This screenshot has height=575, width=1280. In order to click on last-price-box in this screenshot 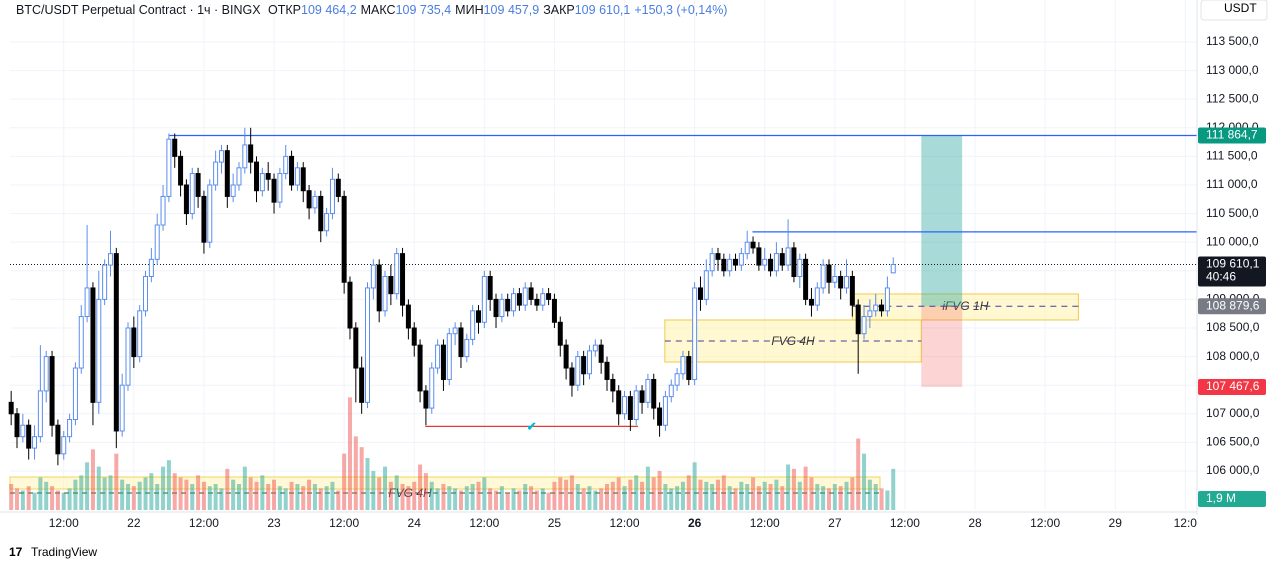, I will do `click(1232, 271)`.